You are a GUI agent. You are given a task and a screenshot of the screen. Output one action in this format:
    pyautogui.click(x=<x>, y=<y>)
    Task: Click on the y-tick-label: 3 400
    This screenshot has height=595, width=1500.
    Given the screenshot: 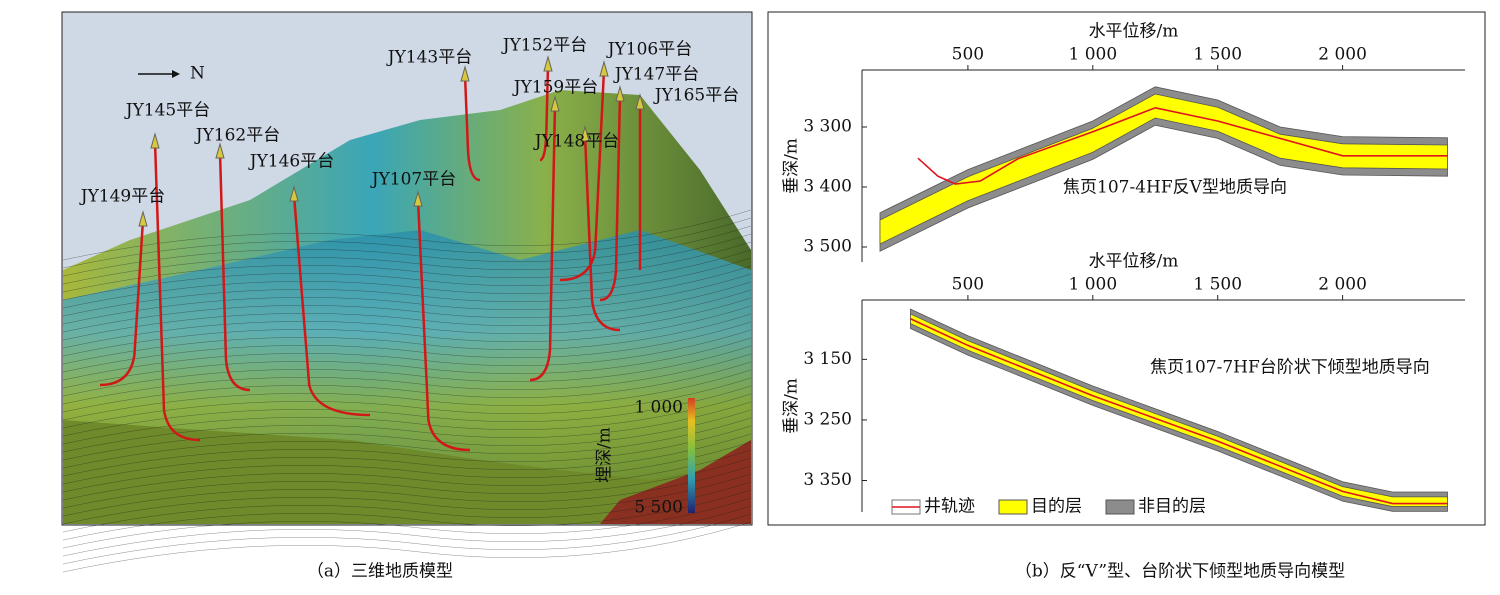 What is the action you would take?
    pyautogui.click(x=827, y=187)
    